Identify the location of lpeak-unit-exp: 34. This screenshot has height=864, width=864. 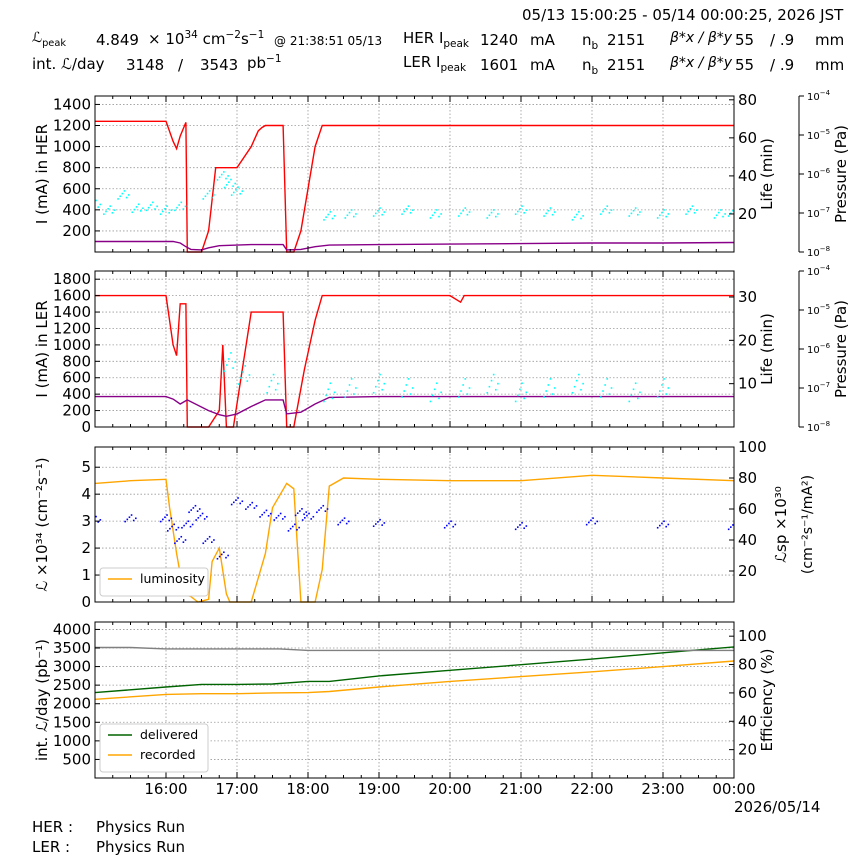
(191, 35).